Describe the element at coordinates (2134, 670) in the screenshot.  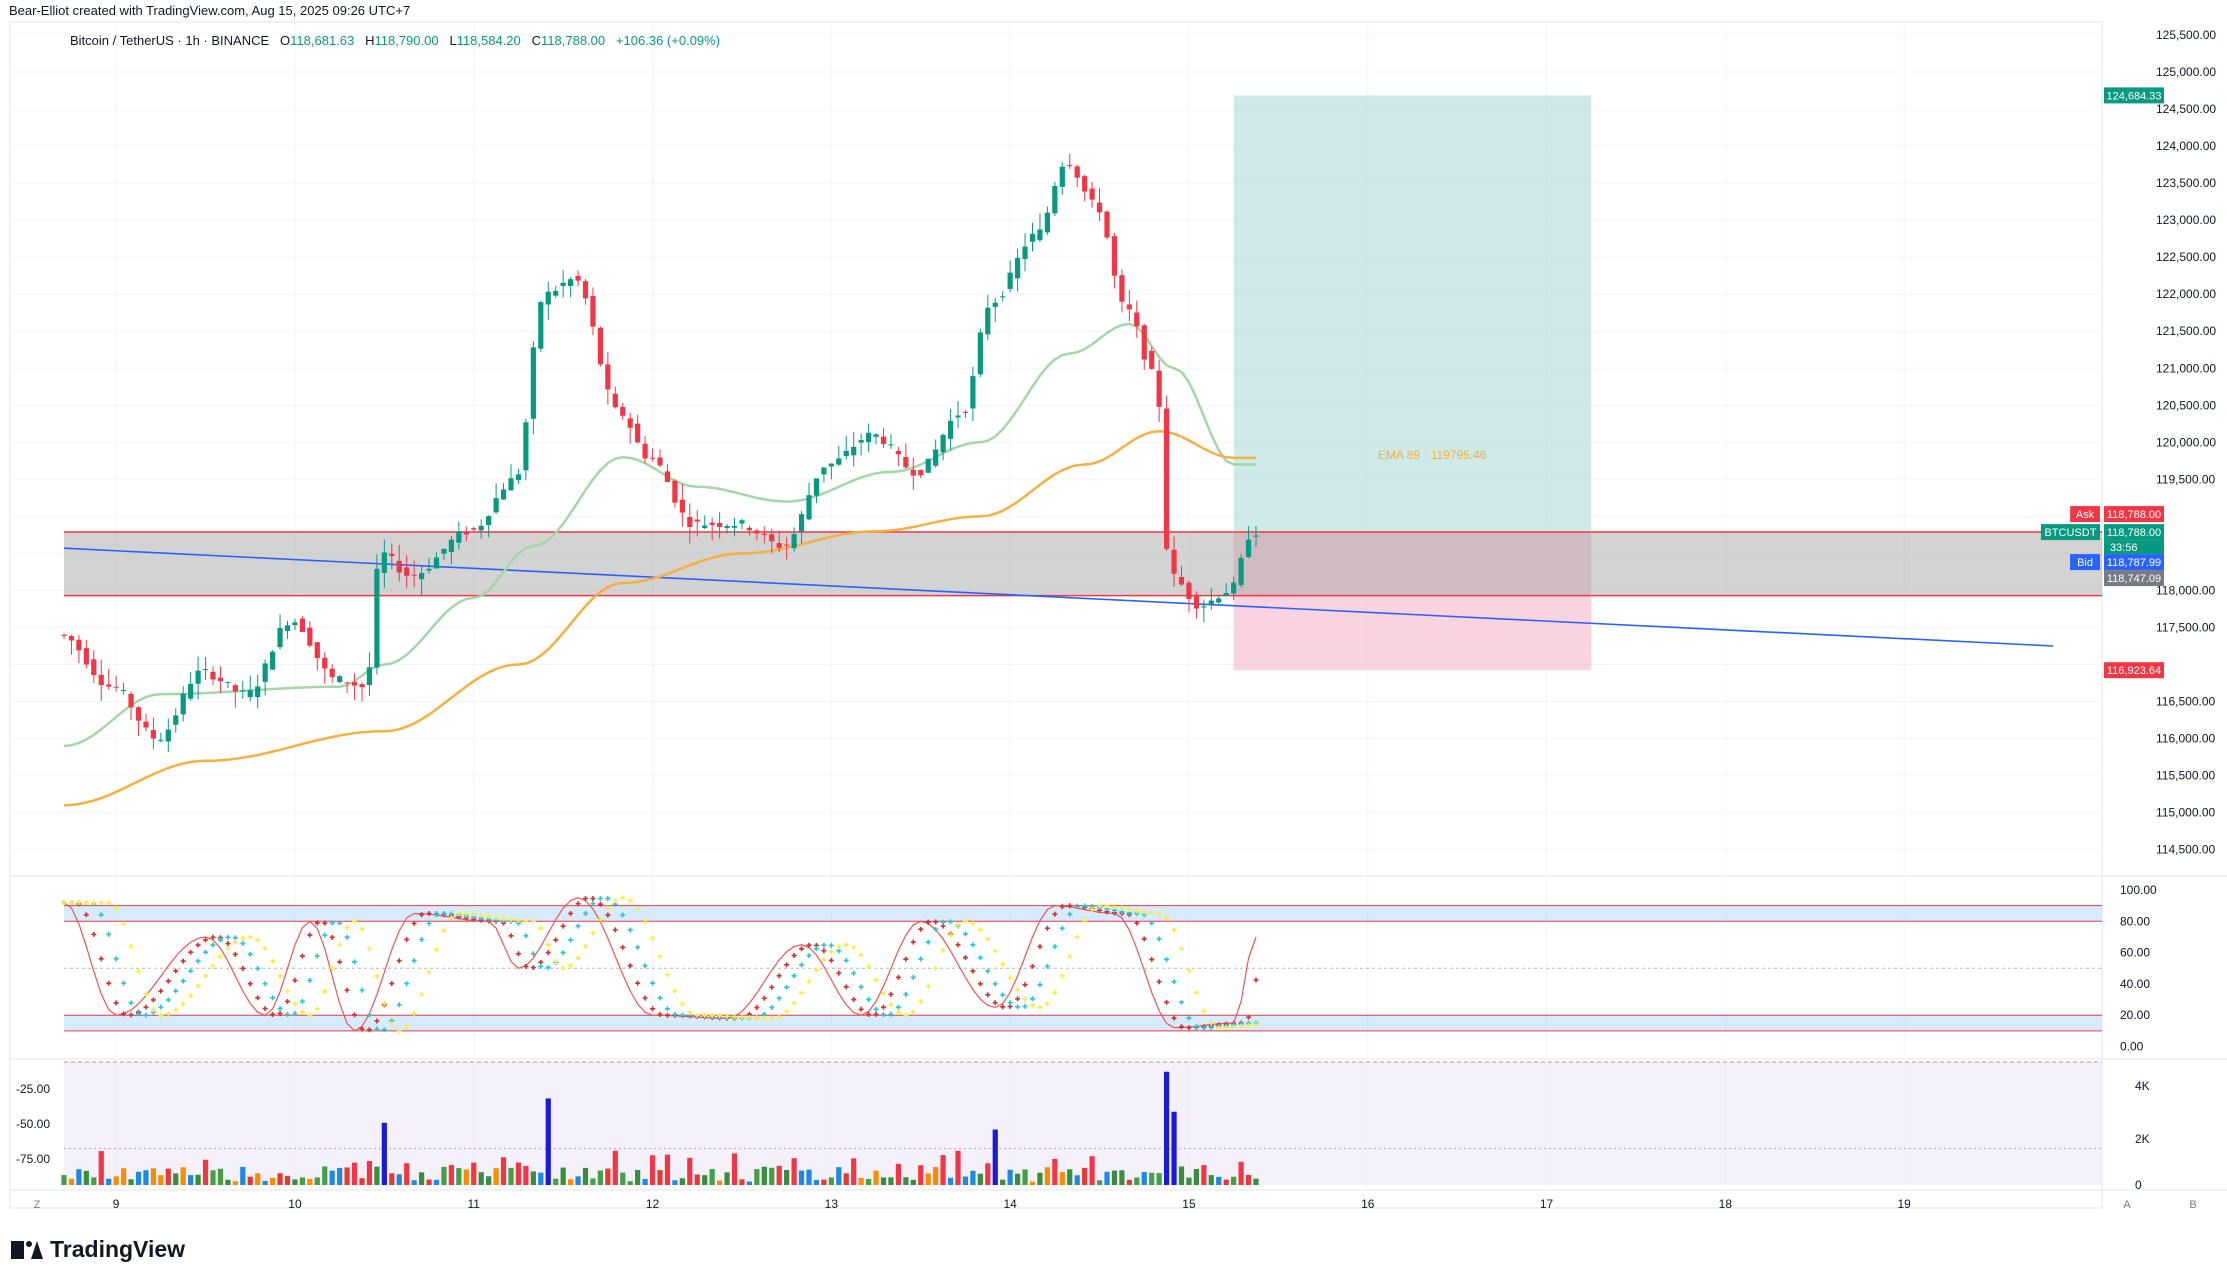
I see `stop-price-badge-box` at that location.